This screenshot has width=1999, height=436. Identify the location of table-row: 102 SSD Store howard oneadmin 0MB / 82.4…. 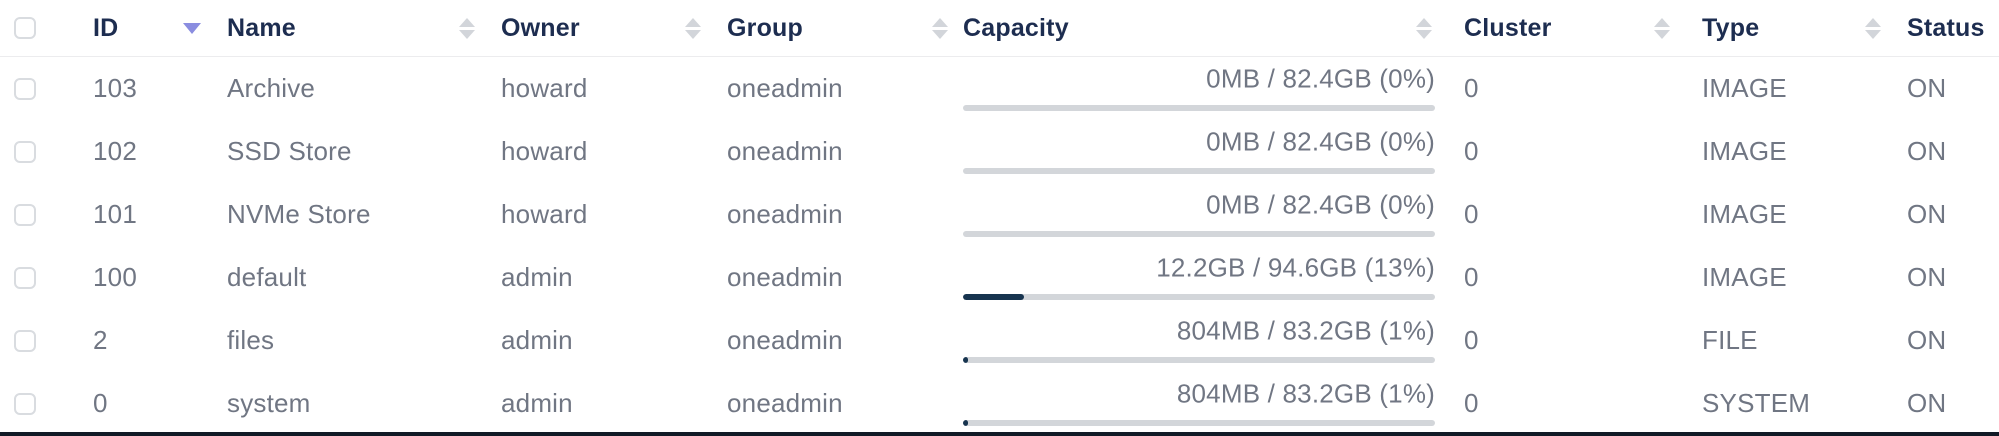
(999, 151).